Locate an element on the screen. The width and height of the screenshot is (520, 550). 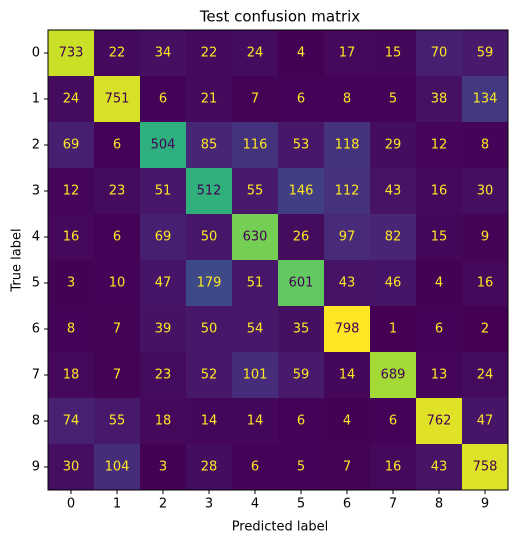
cell-label: 762 is located at coordinates (439, 421).